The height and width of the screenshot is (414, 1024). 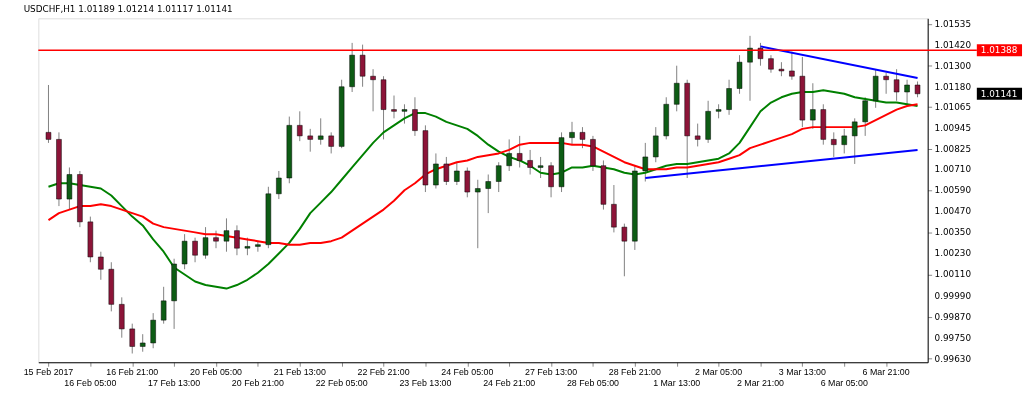 I want to click on y-tick-label: 0.99750, so click(x=953, y=337).